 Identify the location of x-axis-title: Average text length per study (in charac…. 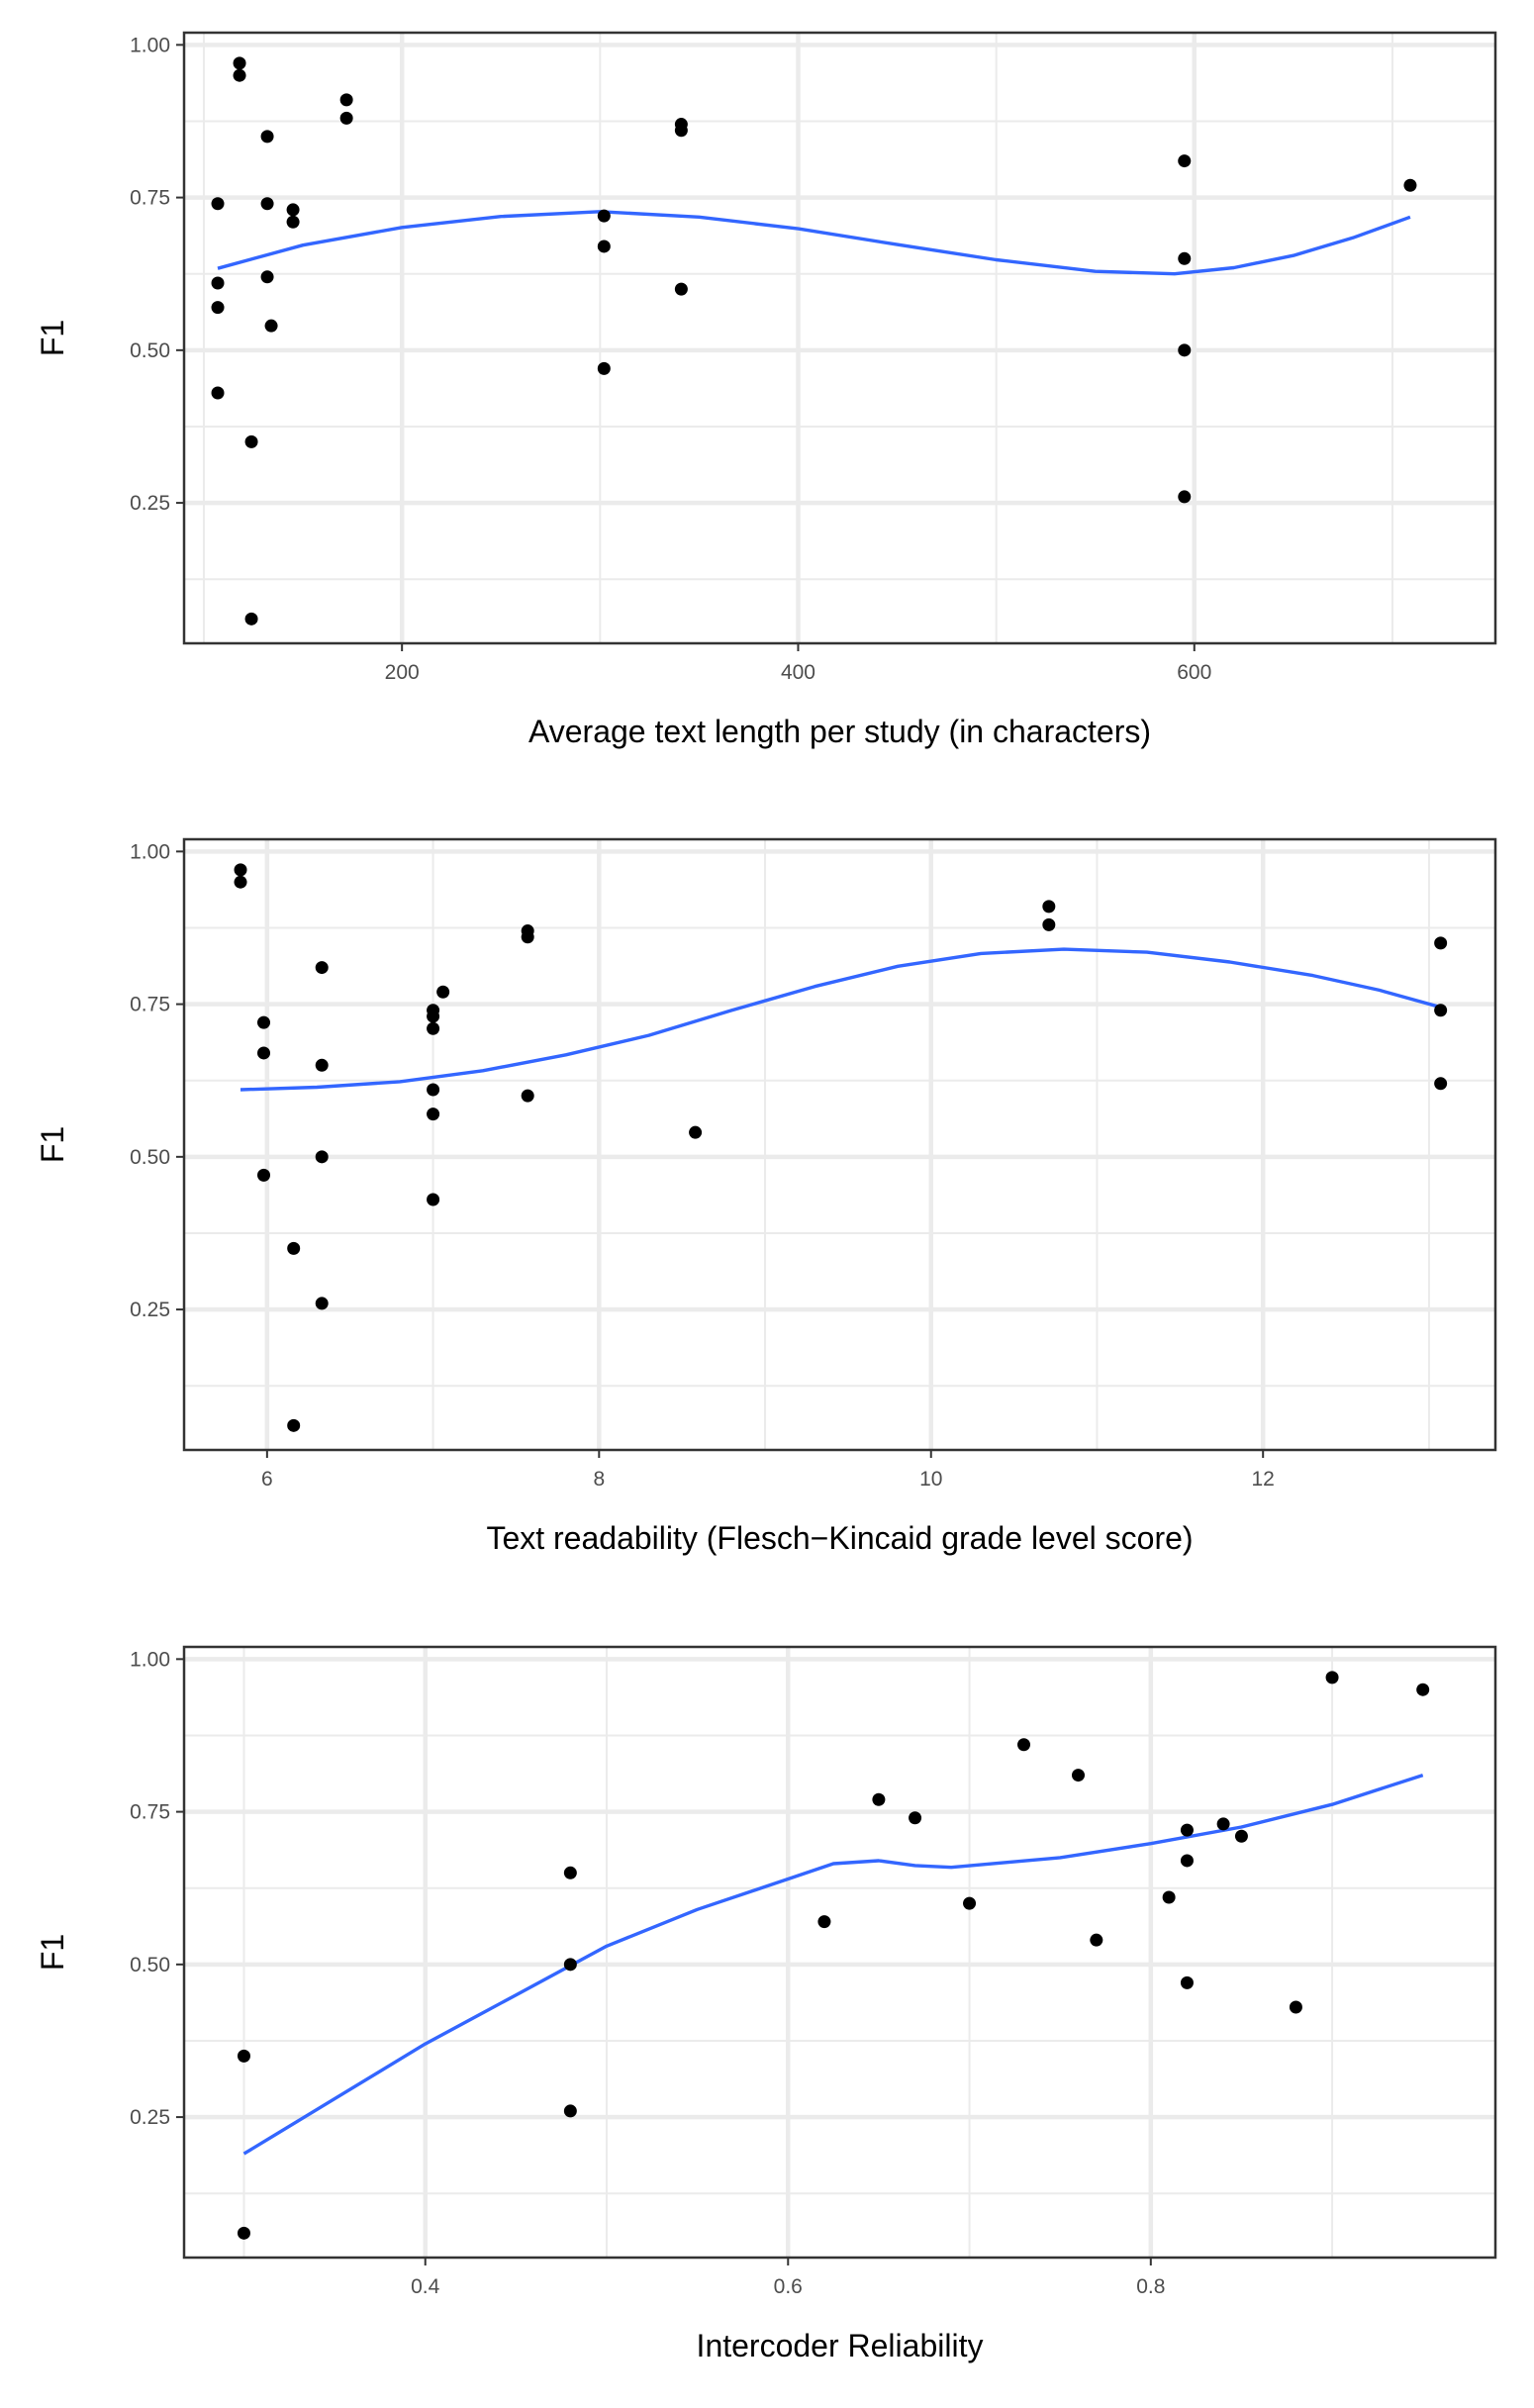
(839, 731).